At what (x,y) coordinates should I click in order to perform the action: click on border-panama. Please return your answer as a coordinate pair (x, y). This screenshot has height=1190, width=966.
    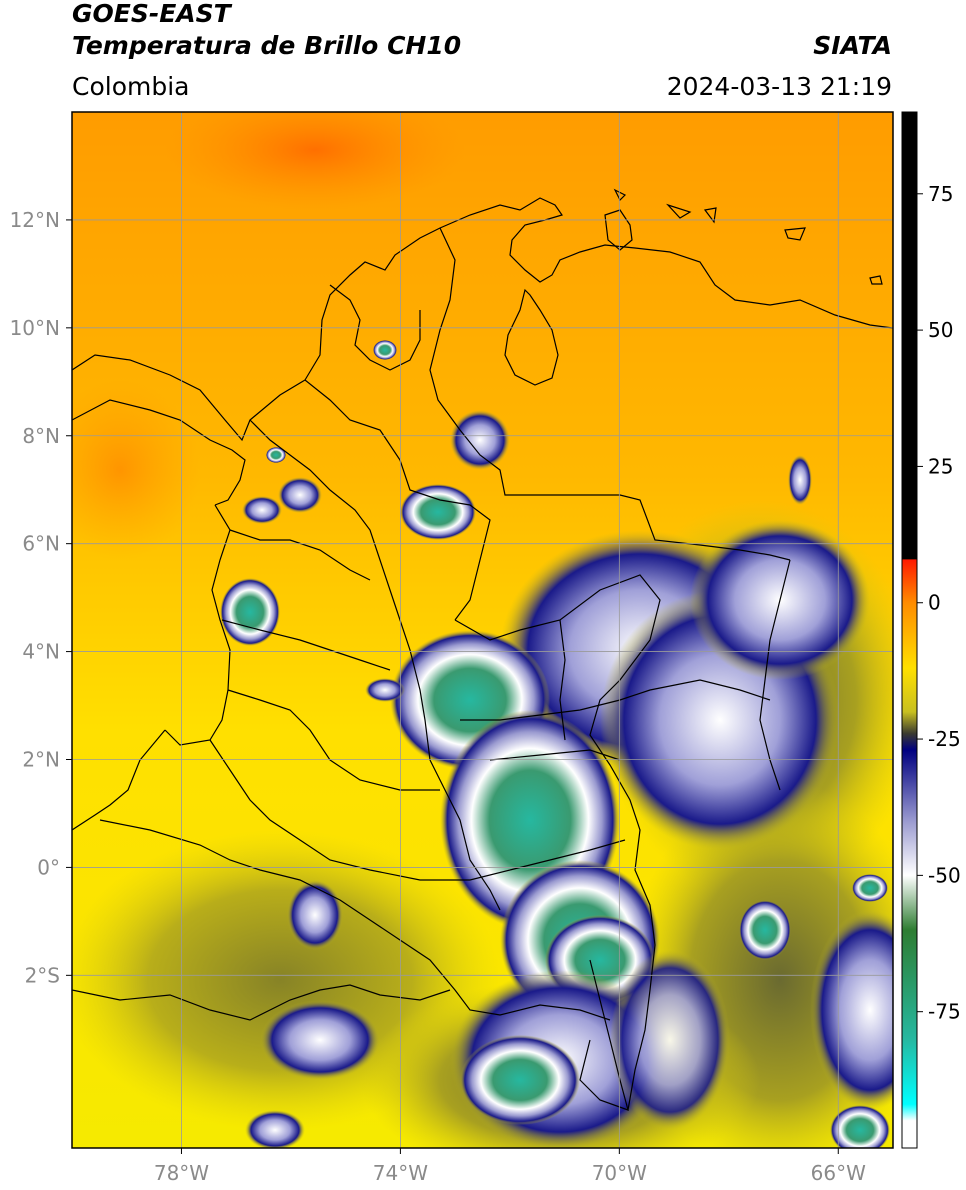
    Looking at the image, I should click on (159, 452).